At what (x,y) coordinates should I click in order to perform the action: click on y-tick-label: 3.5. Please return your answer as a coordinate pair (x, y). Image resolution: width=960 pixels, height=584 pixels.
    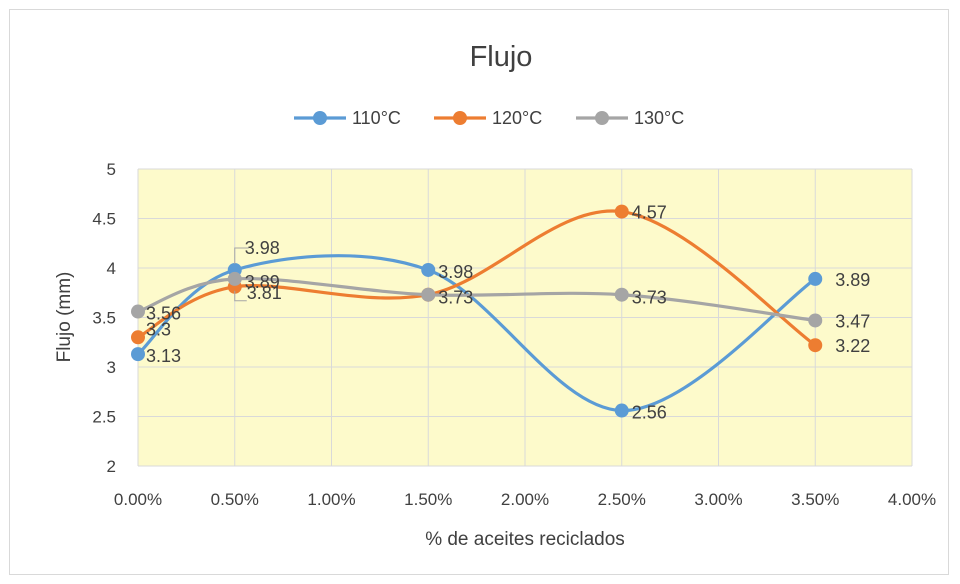
    Looking at the image, I should click on (104, 318).